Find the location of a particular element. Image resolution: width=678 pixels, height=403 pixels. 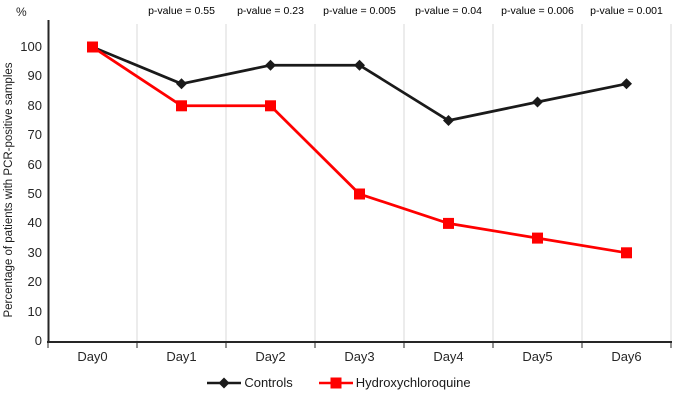

legend-square-marker-icon is located at coordinates (335, 382).